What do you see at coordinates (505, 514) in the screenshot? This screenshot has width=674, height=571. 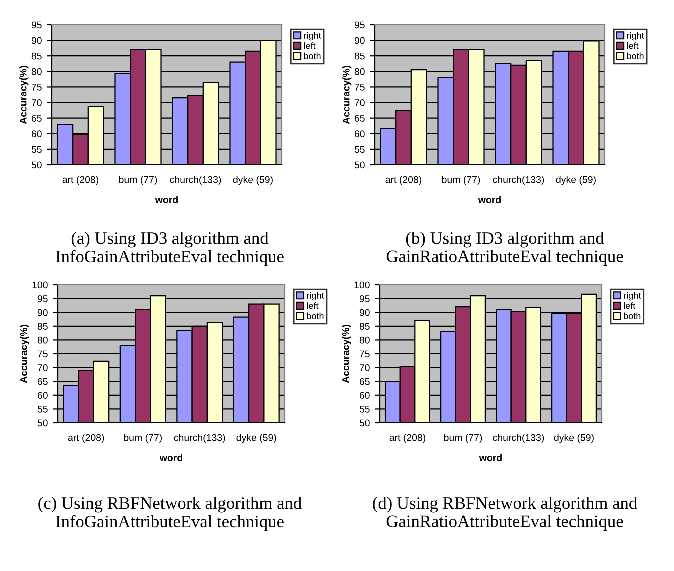 I see `text: (d) Using RBFNetwork algorithm and GainRatioAttributeEval technique` at bounding box center [505, 514].